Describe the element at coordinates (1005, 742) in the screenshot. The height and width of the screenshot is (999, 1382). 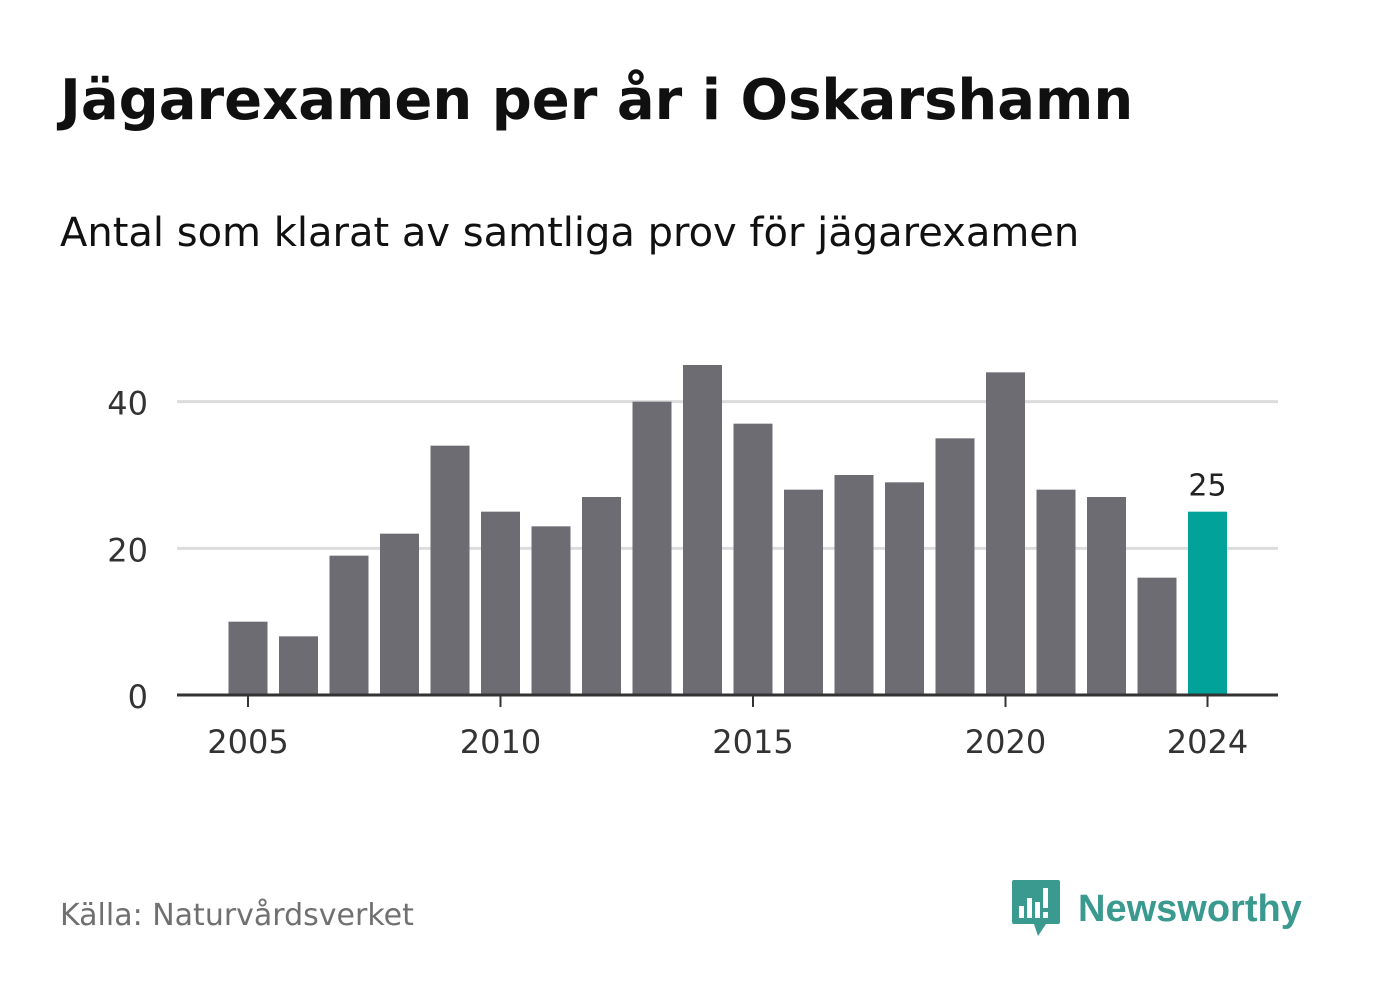
I see `x-tick-label: 2020` at that location.